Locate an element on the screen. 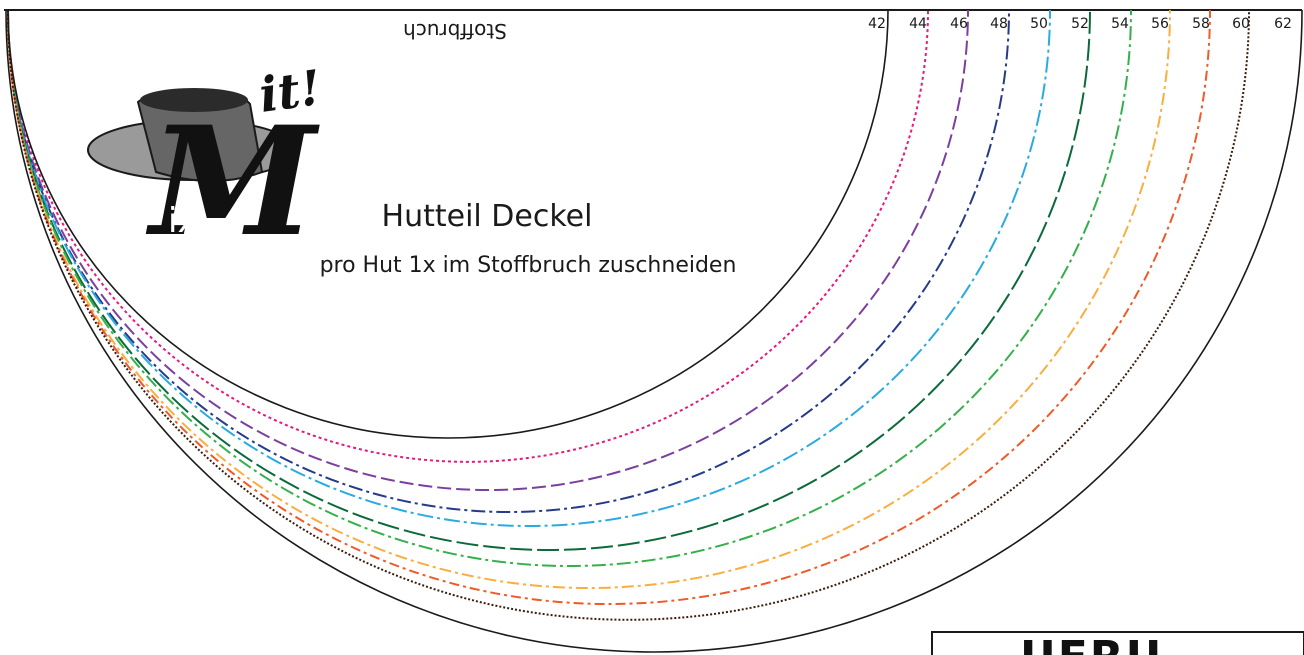 This screenshot has height=655, width=1304. size-label-62: 62 is located at coordinates (1283, 24).